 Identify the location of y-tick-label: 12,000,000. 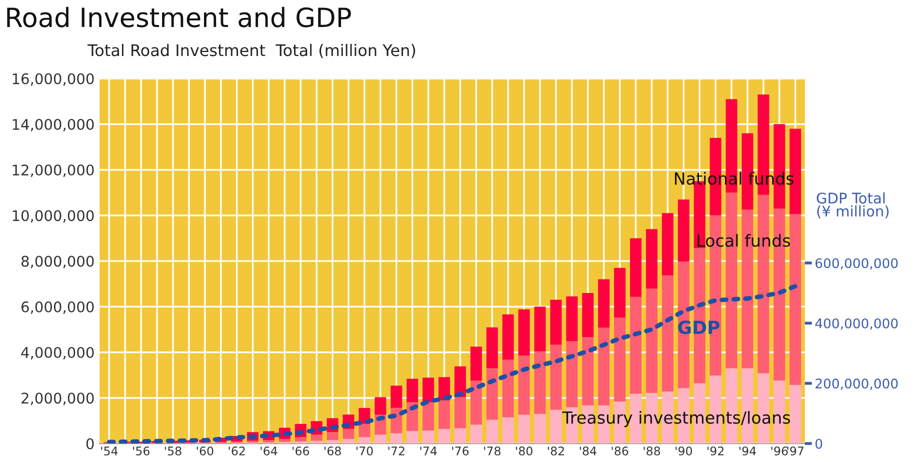
(53, 171).